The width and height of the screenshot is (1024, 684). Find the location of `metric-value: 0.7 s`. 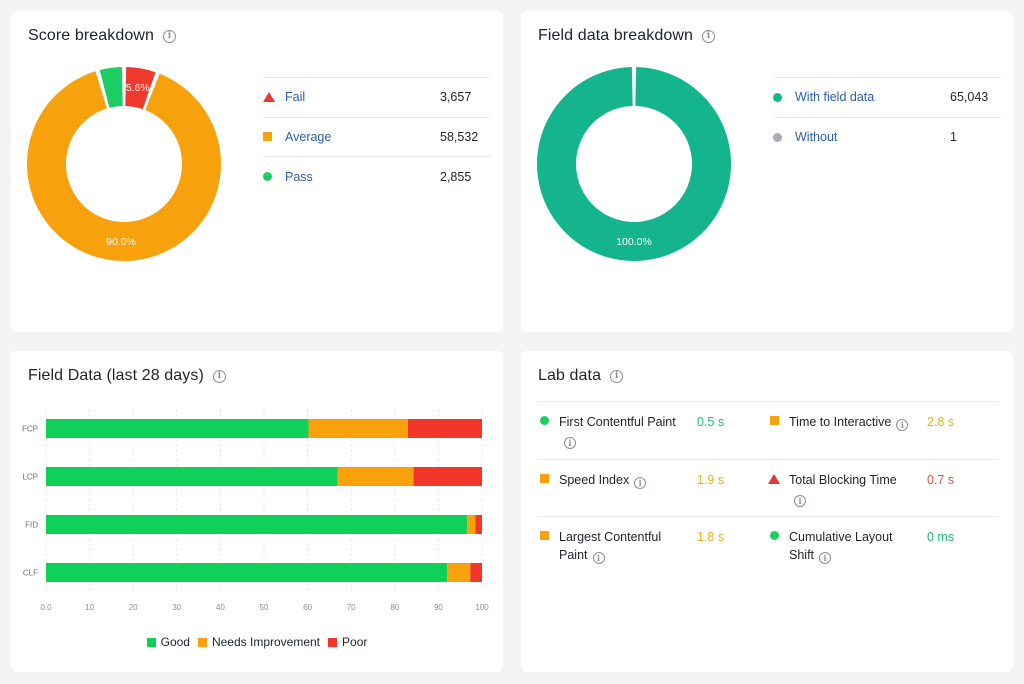

metric-value: 0.7 s is located at coordinates (941, 479).